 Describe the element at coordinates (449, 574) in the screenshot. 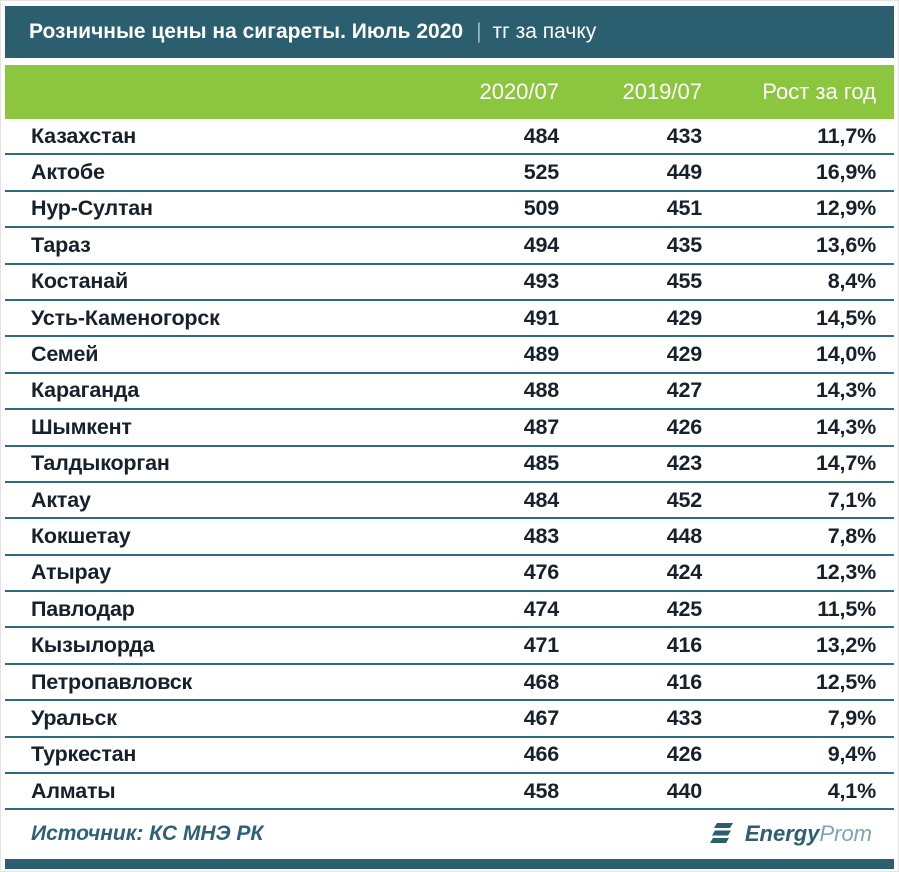

I see `table-row: Атырау 476 424 12,3%` at that location.